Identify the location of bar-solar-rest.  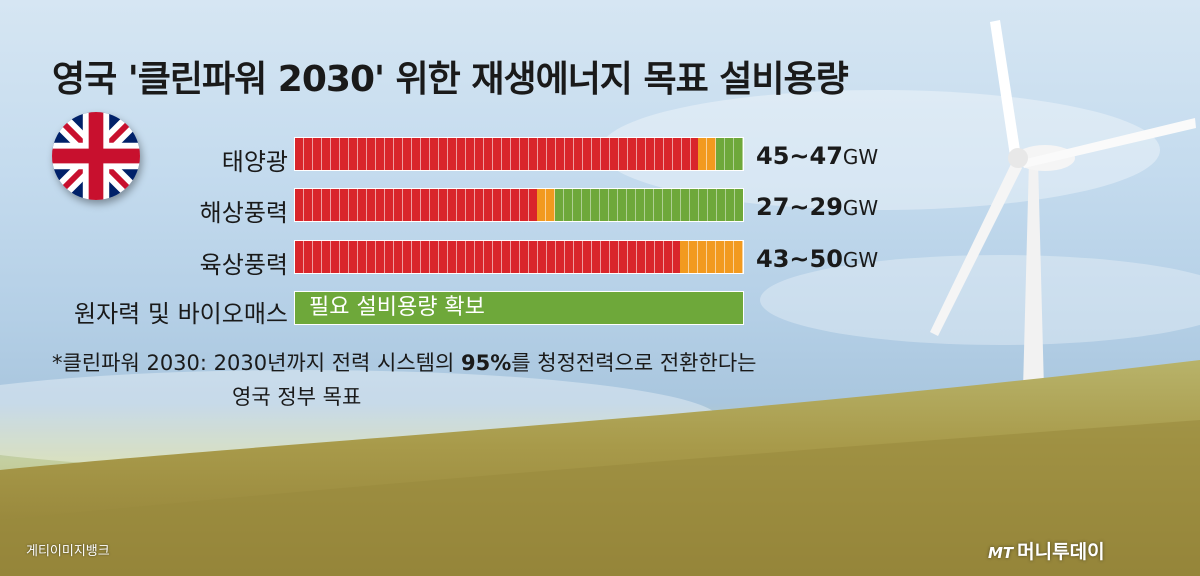
(729, 154).